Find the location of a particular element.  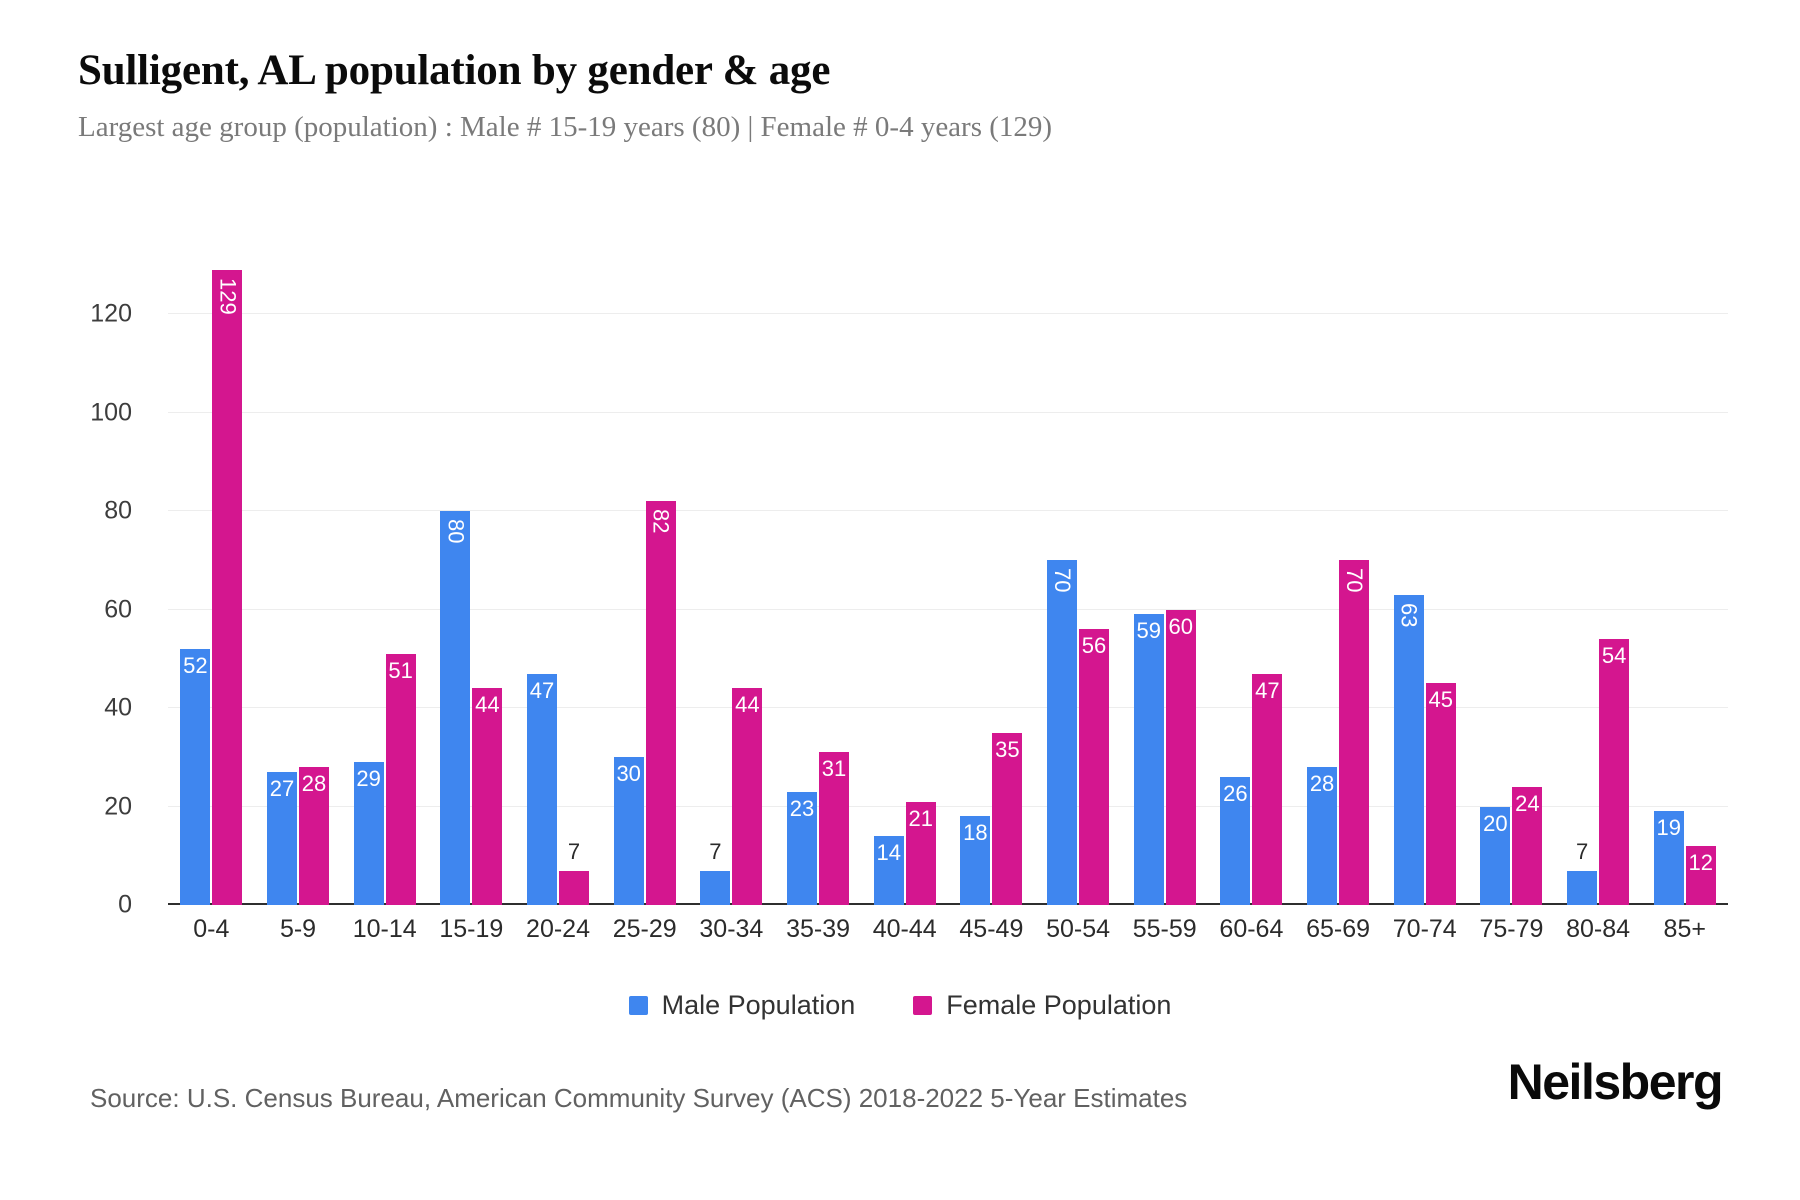

x-axis-tick-label: 85+ is located at coordinates (1684, 929).